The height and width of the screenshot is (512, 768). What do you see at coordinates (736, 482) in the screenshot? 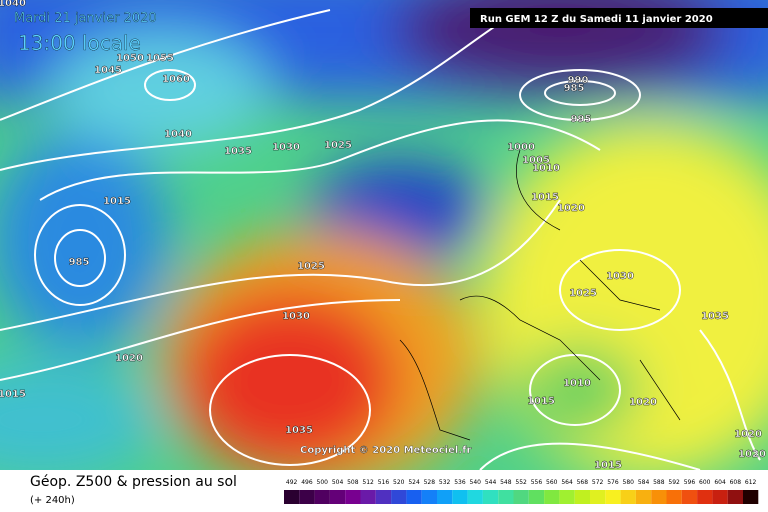
I see `scale-label: 608` at bounding box center [736, 482].